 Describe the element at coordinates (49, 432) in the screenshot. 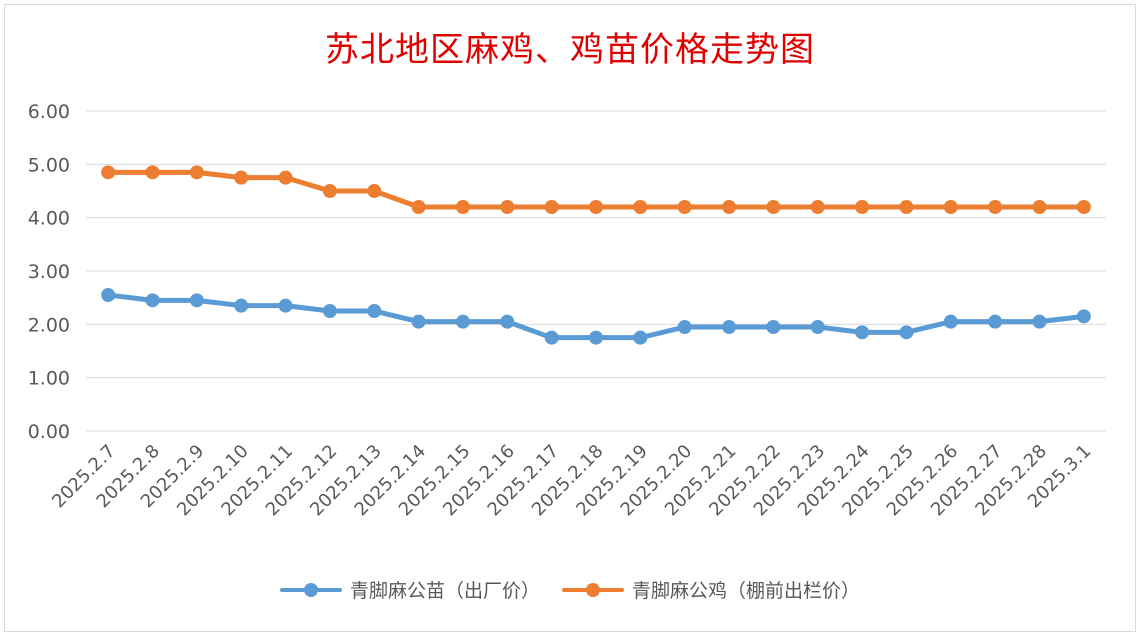

I see `y-tick-label: 0.00` at that location.